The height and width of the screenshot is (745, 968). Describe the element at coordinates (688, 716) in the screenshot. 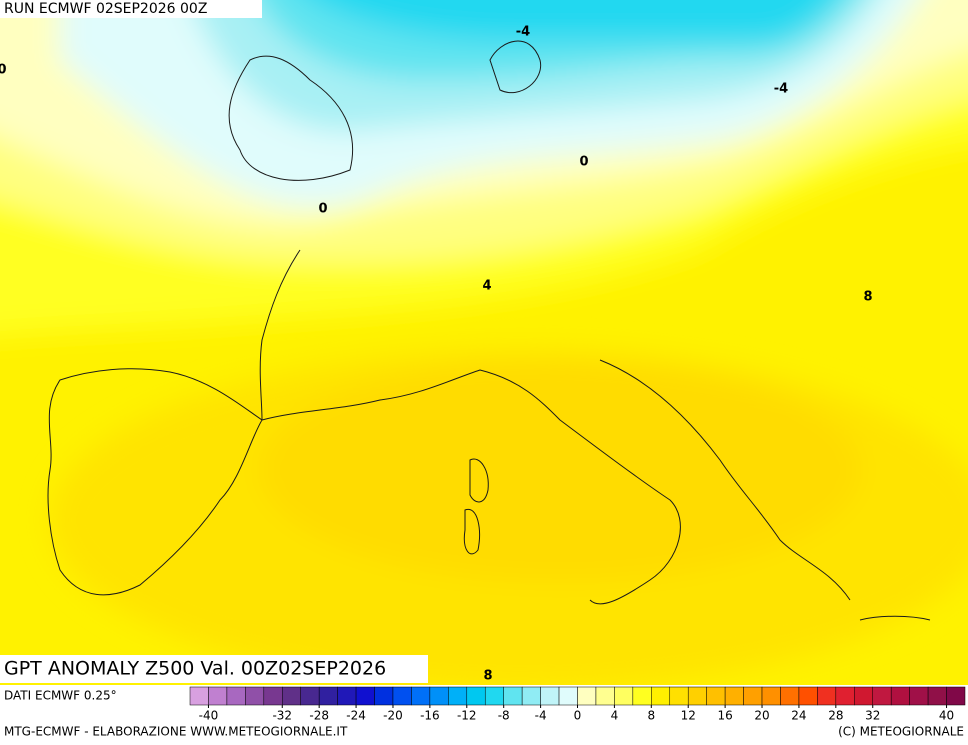

I see `colorbar-tick-label: 12` at that location.